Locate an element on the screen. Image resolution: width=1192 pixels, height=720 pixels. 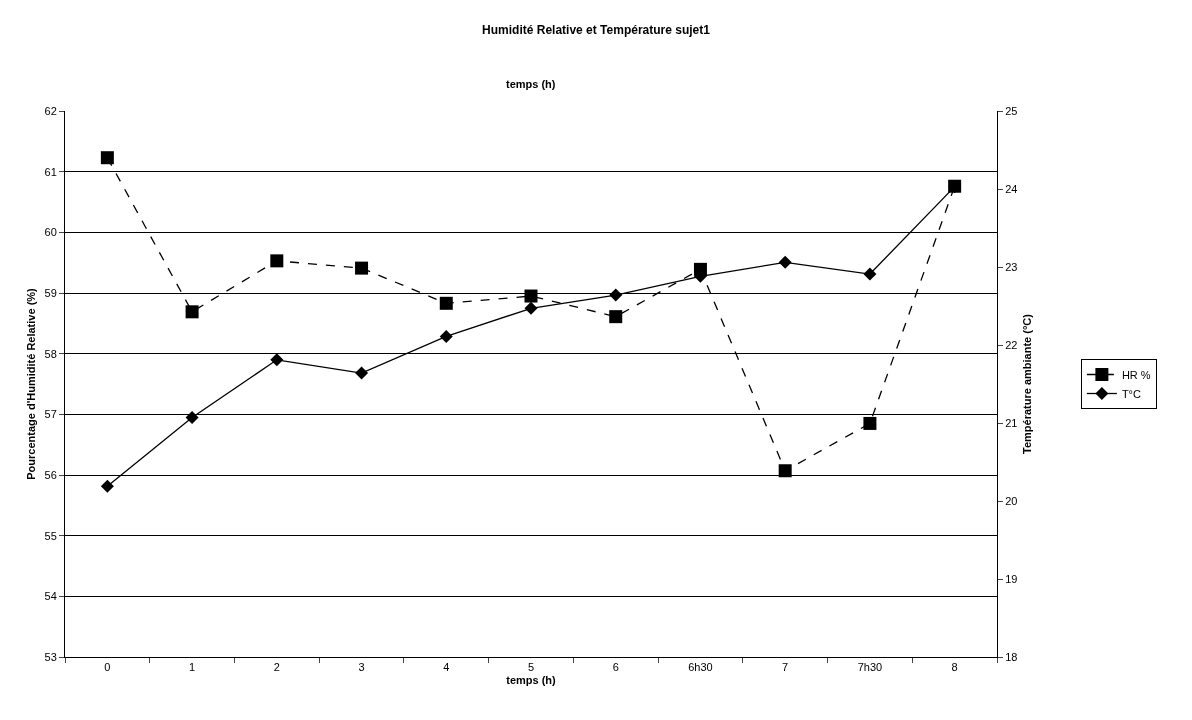
y-tick-label: 59 is located at coordinates (50, 292).